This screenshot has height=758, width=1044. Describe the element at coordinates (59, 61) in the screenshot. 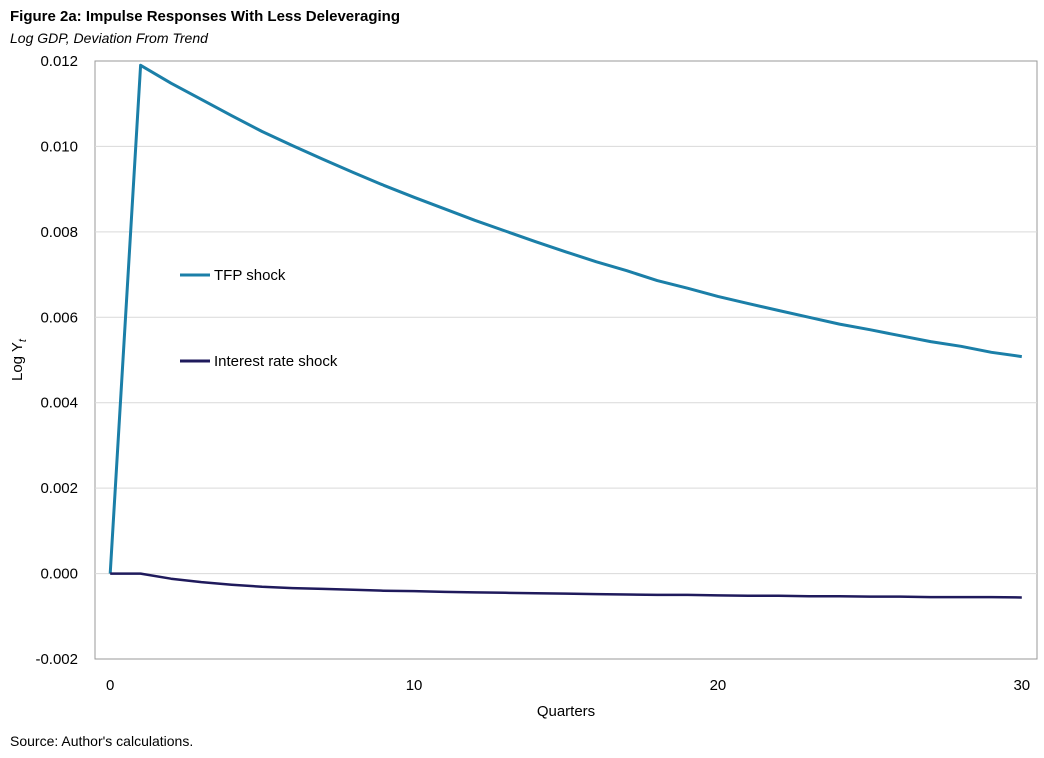

I see `y-tick-label: 0.012` at that location.